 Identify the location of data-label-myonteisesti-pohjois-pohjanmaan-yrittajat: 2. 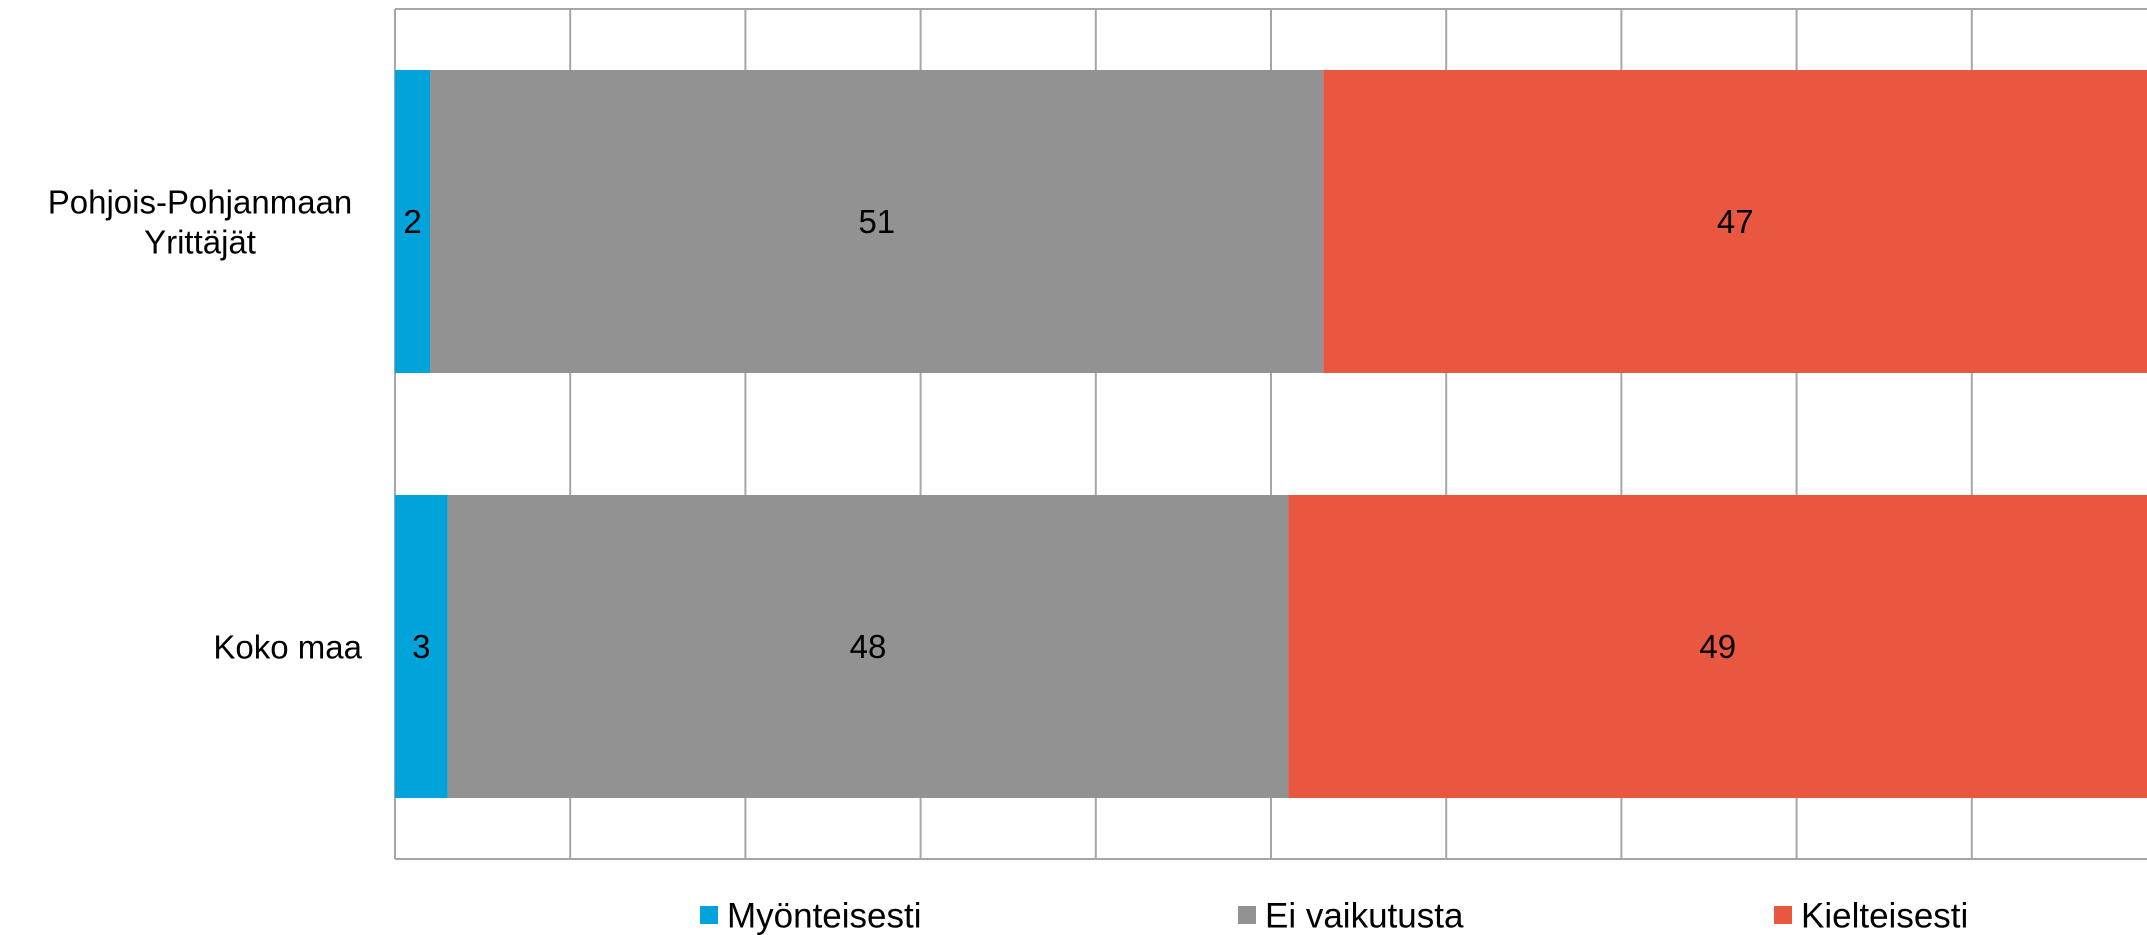
(412, 221).